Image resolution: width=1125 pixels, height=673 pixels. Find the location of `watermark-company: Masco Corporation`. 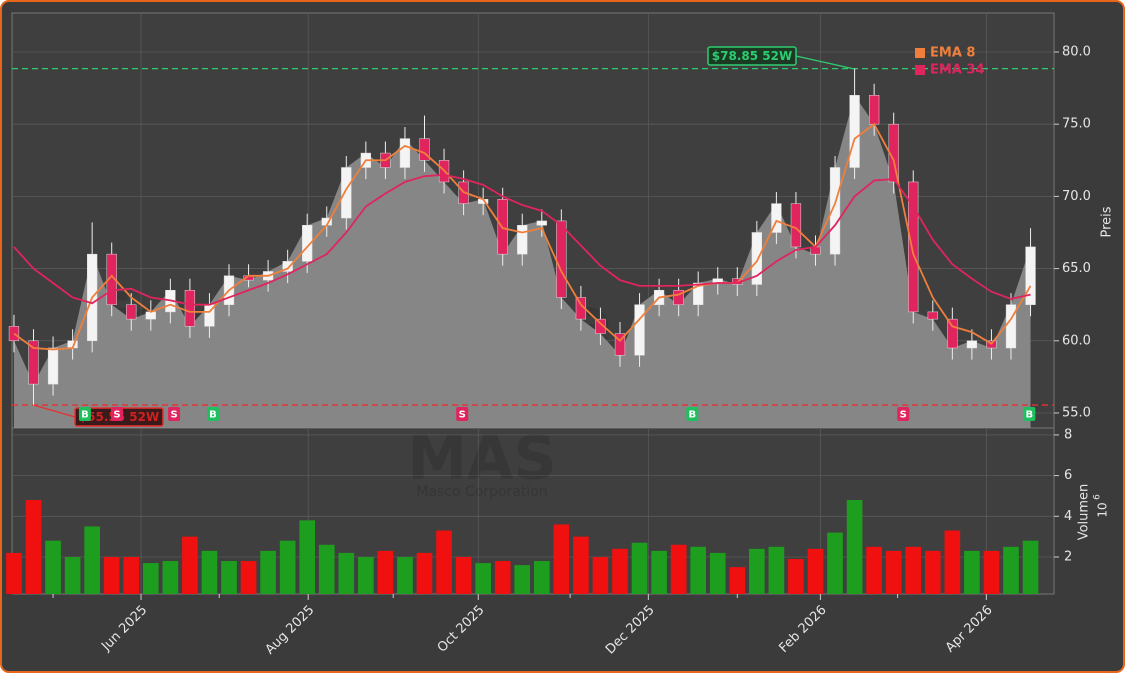

watermark-company: Masco Corporation is located at coordinates (481, 492).